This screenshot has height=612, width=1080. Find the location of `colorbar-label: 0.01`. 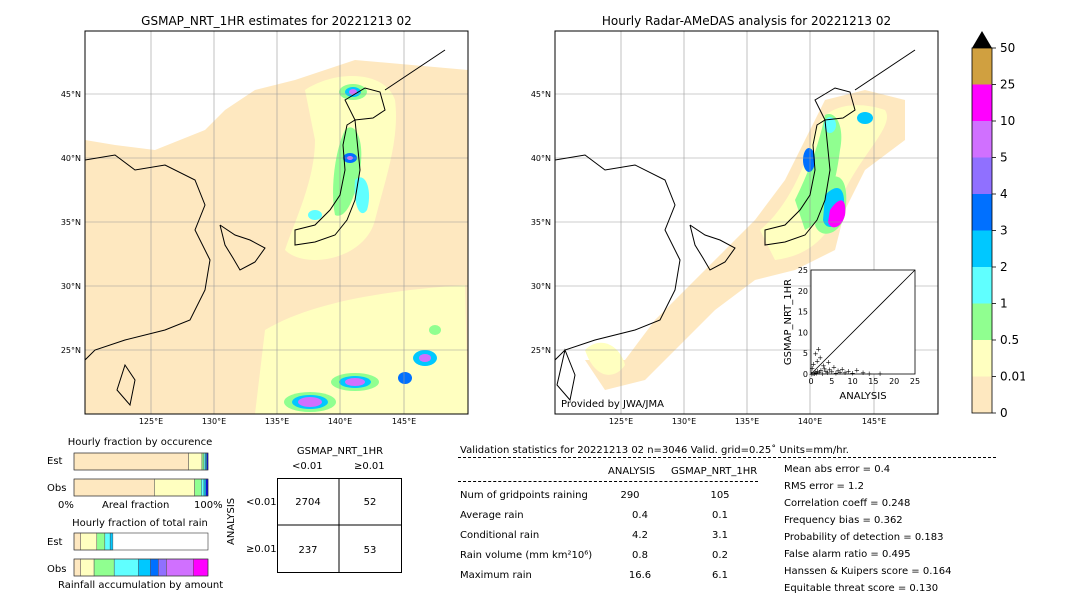

colorbar-label: 0.01 is located at coordinates (1012, 377).